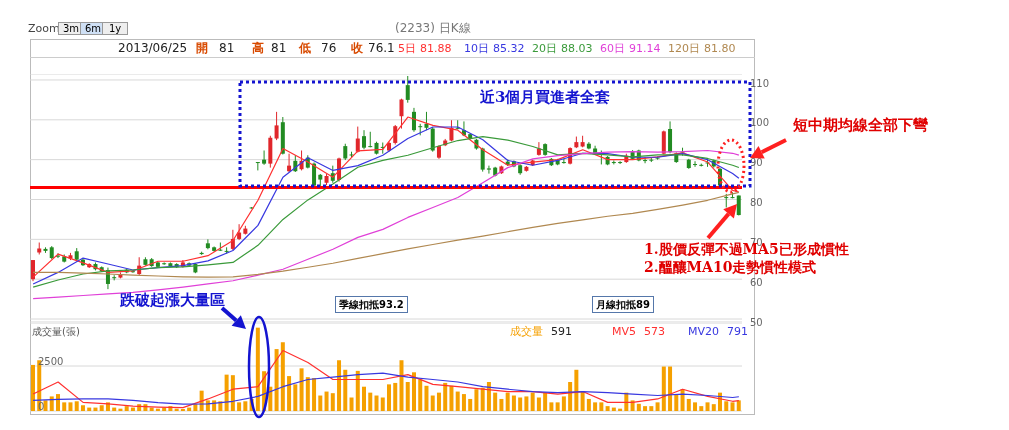  Describe the element at coordinates (509, 48) in the screenshot. I see `text: 85.32` at that location.